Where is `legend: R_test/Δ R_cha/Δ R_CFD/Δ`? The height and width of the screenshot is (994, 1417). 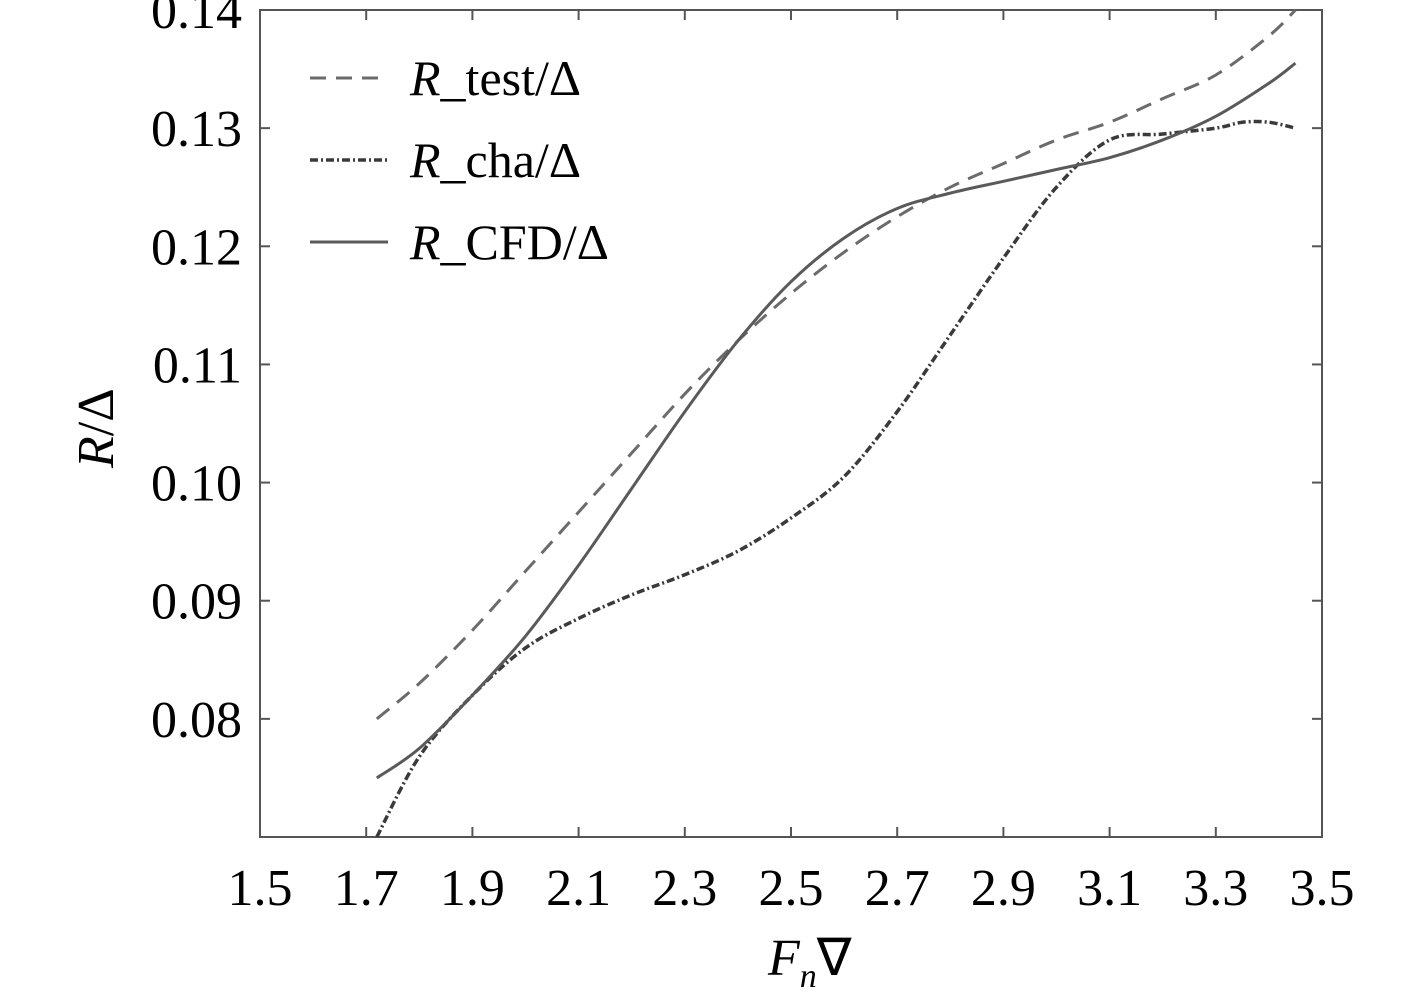 legend: R_test/Δ R_cha/Δ R_CFD/Δ is located at coordinates (459, 160).